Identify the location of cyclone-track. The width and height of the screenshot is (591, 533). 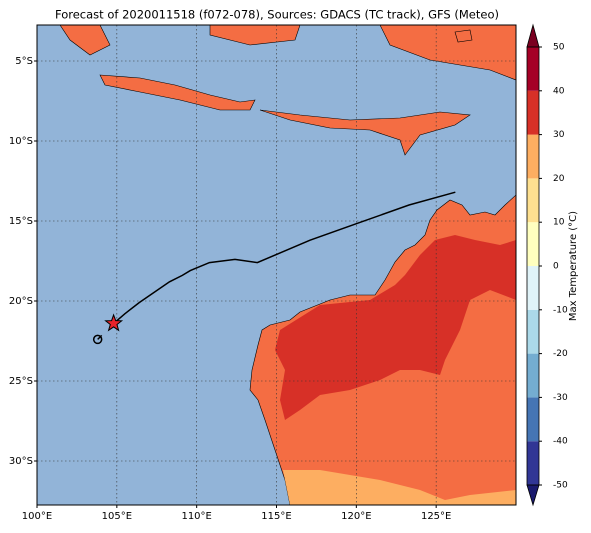
(284, 257).